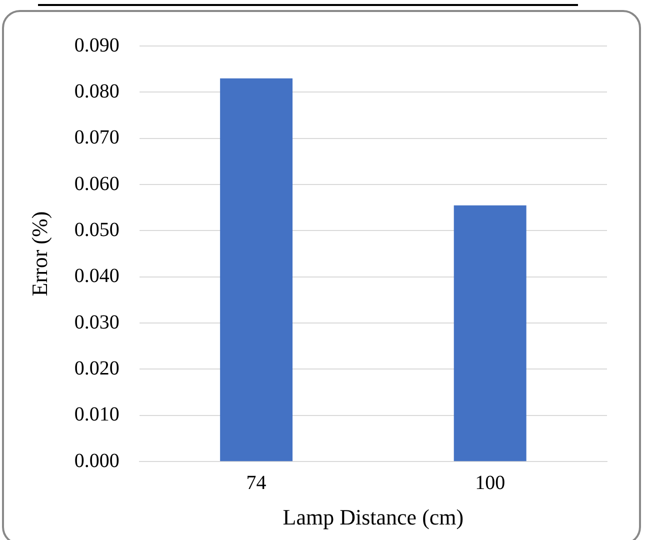 Image resolution: width=645 pixels, height=540 pixels. Describe the element at coordinates (97, 368) in the screenshot. I see `y-tick-label: 0.020` at that location.